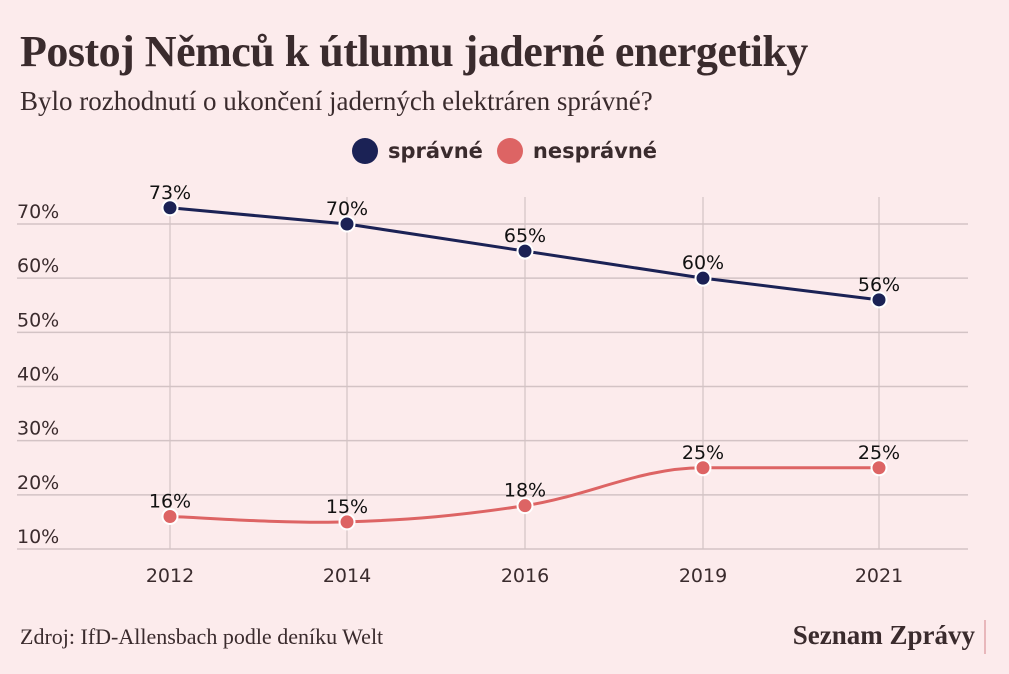 Image resolution: width=1009 pixels, height=674 pixels. I want to click on x-tick-label: 2021, so click(879, 576).